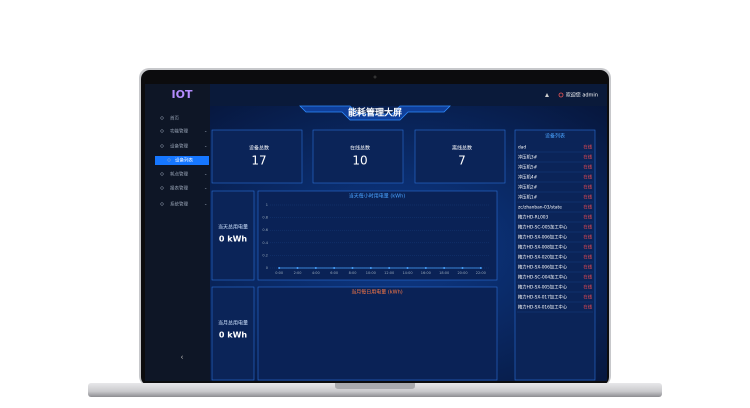 The image size is (750, 408). What do you see at coordinates (528, 197) in the screenshot?
I see `device-name: 冲压机1#` at bounding box center [528, 197].